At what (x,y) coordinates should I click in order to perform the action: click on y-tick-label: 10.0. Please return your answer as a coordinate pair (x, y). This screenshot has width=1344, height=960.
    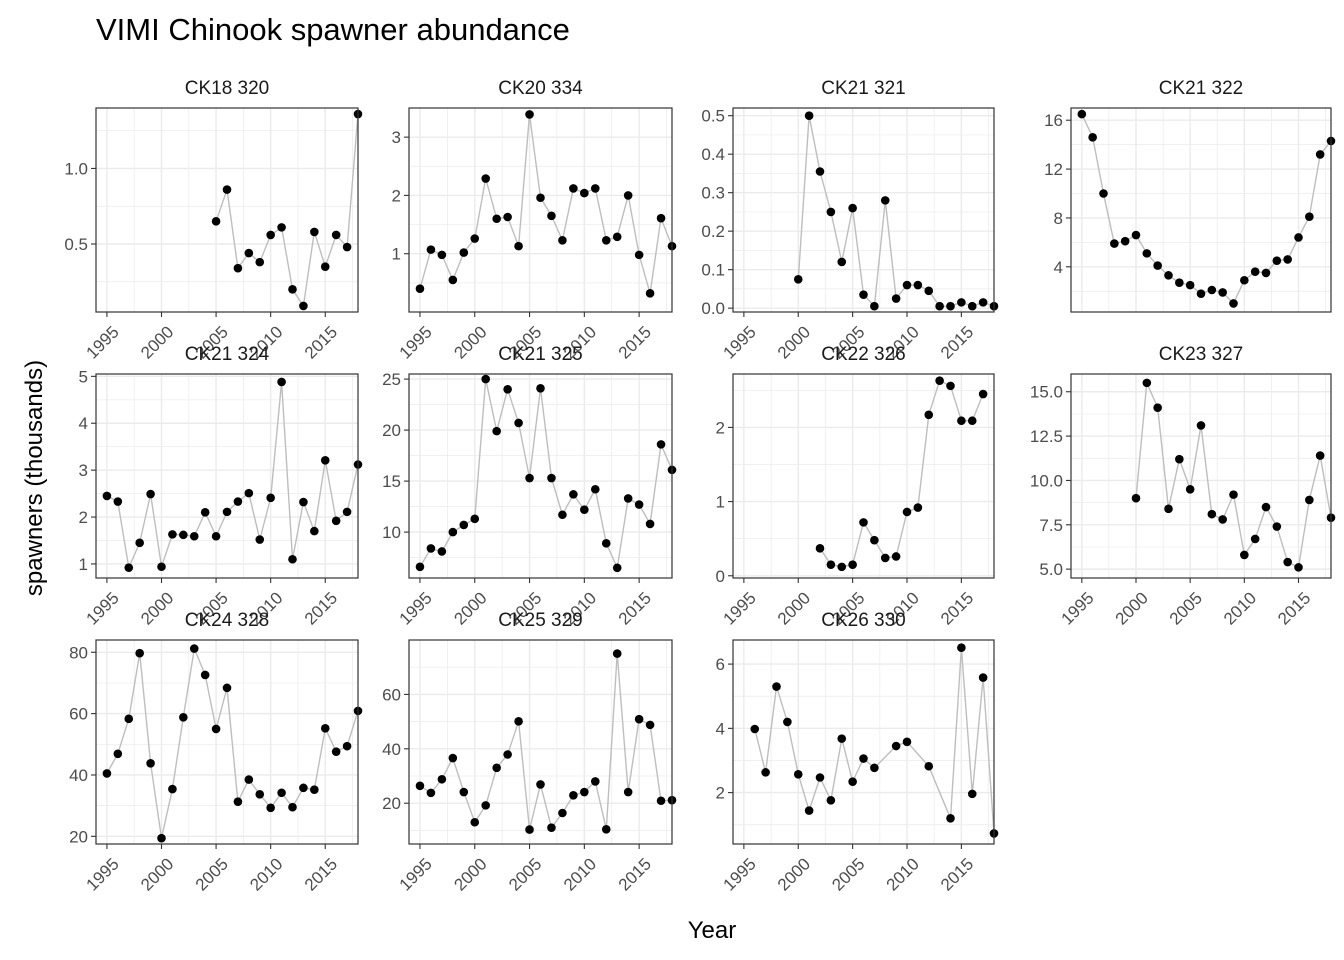
    Looking at the image, I should click on (1046, 480).